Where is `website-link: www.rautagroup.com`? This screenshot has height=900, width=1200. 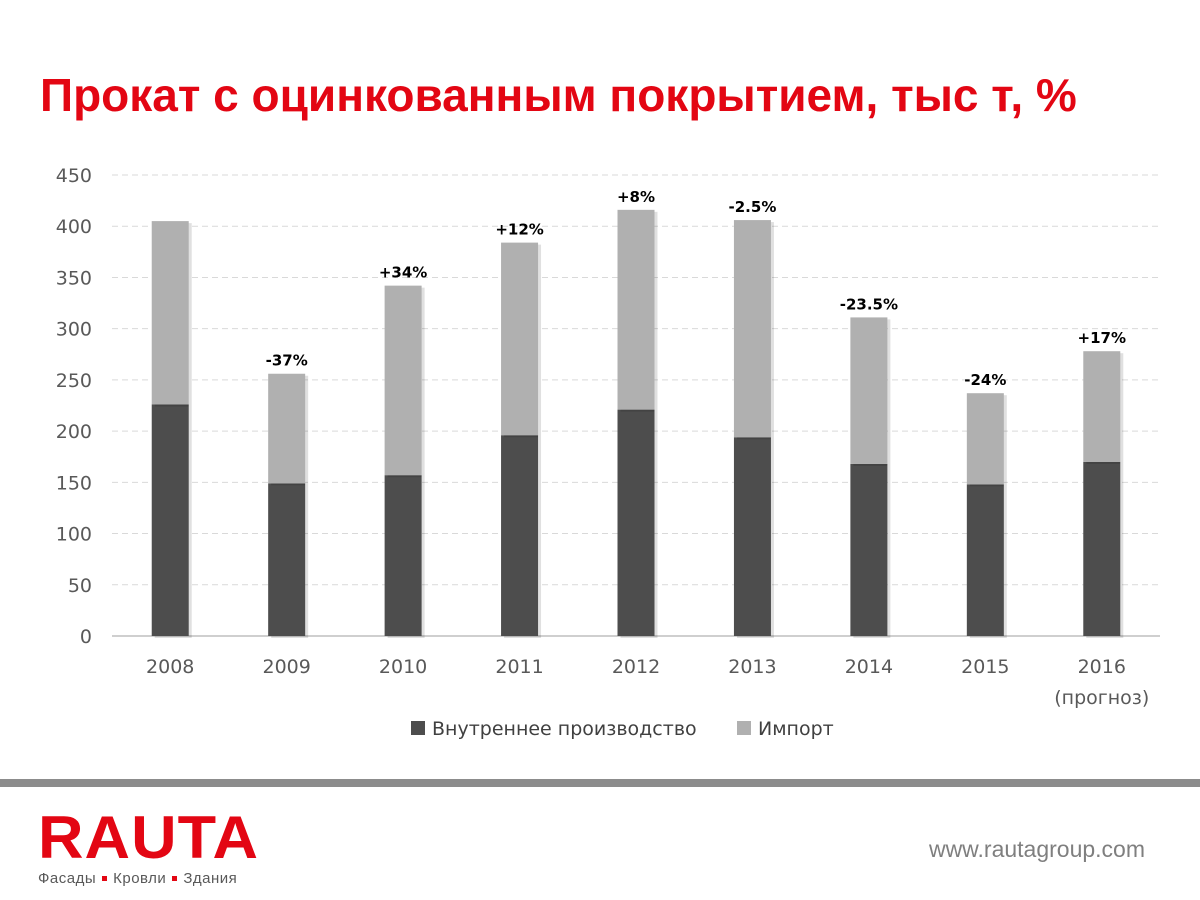 website-link: www.rautagroup.com is located at coordinates (1036, 849).